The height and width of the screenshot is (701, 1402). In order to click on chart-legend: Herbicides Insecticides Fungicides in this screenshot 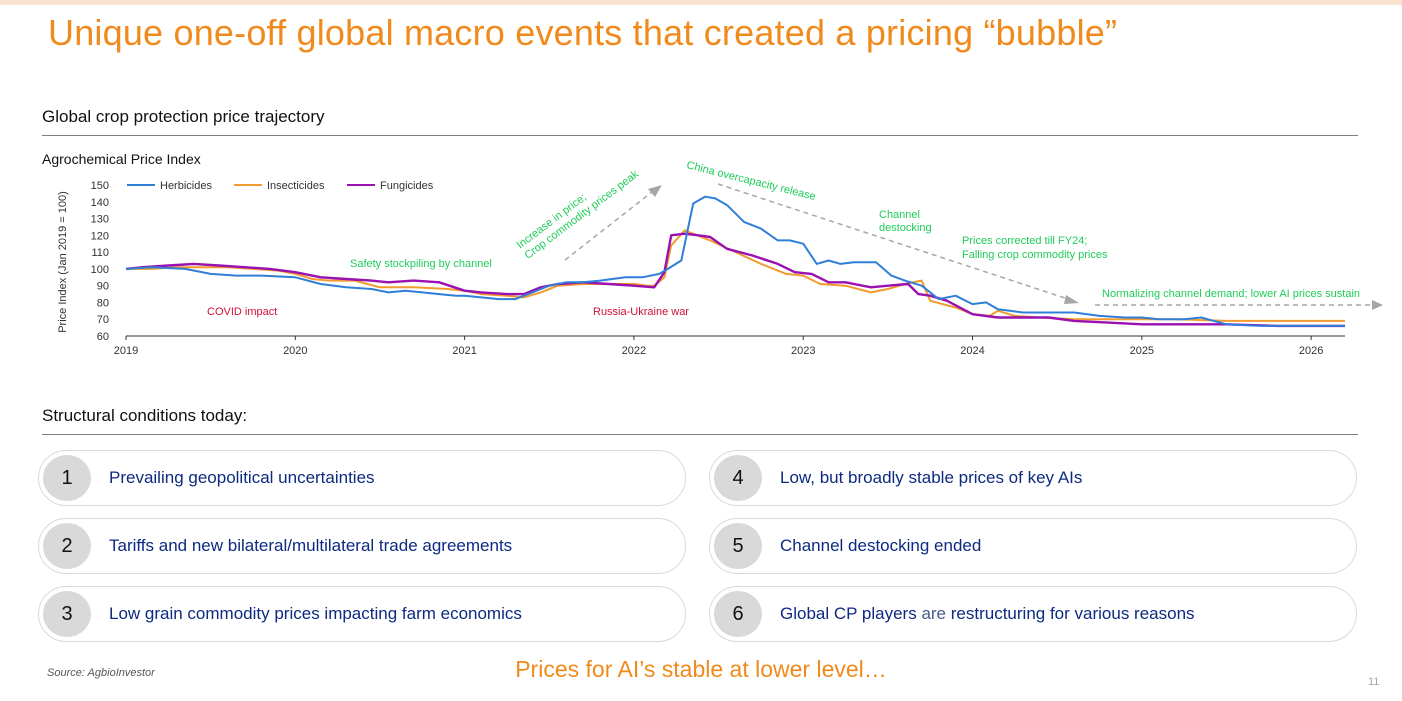, I will do `click(280, 186)`.